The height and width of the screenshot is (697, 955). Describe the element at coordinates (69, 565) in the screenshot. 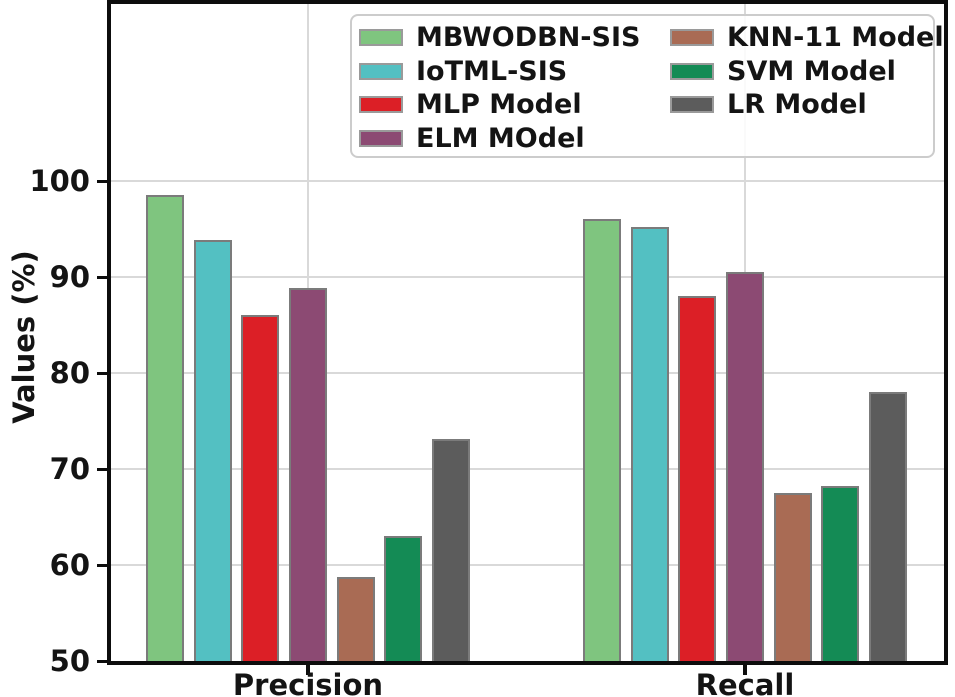

I see `y-tick-label-60: 60` at that location.